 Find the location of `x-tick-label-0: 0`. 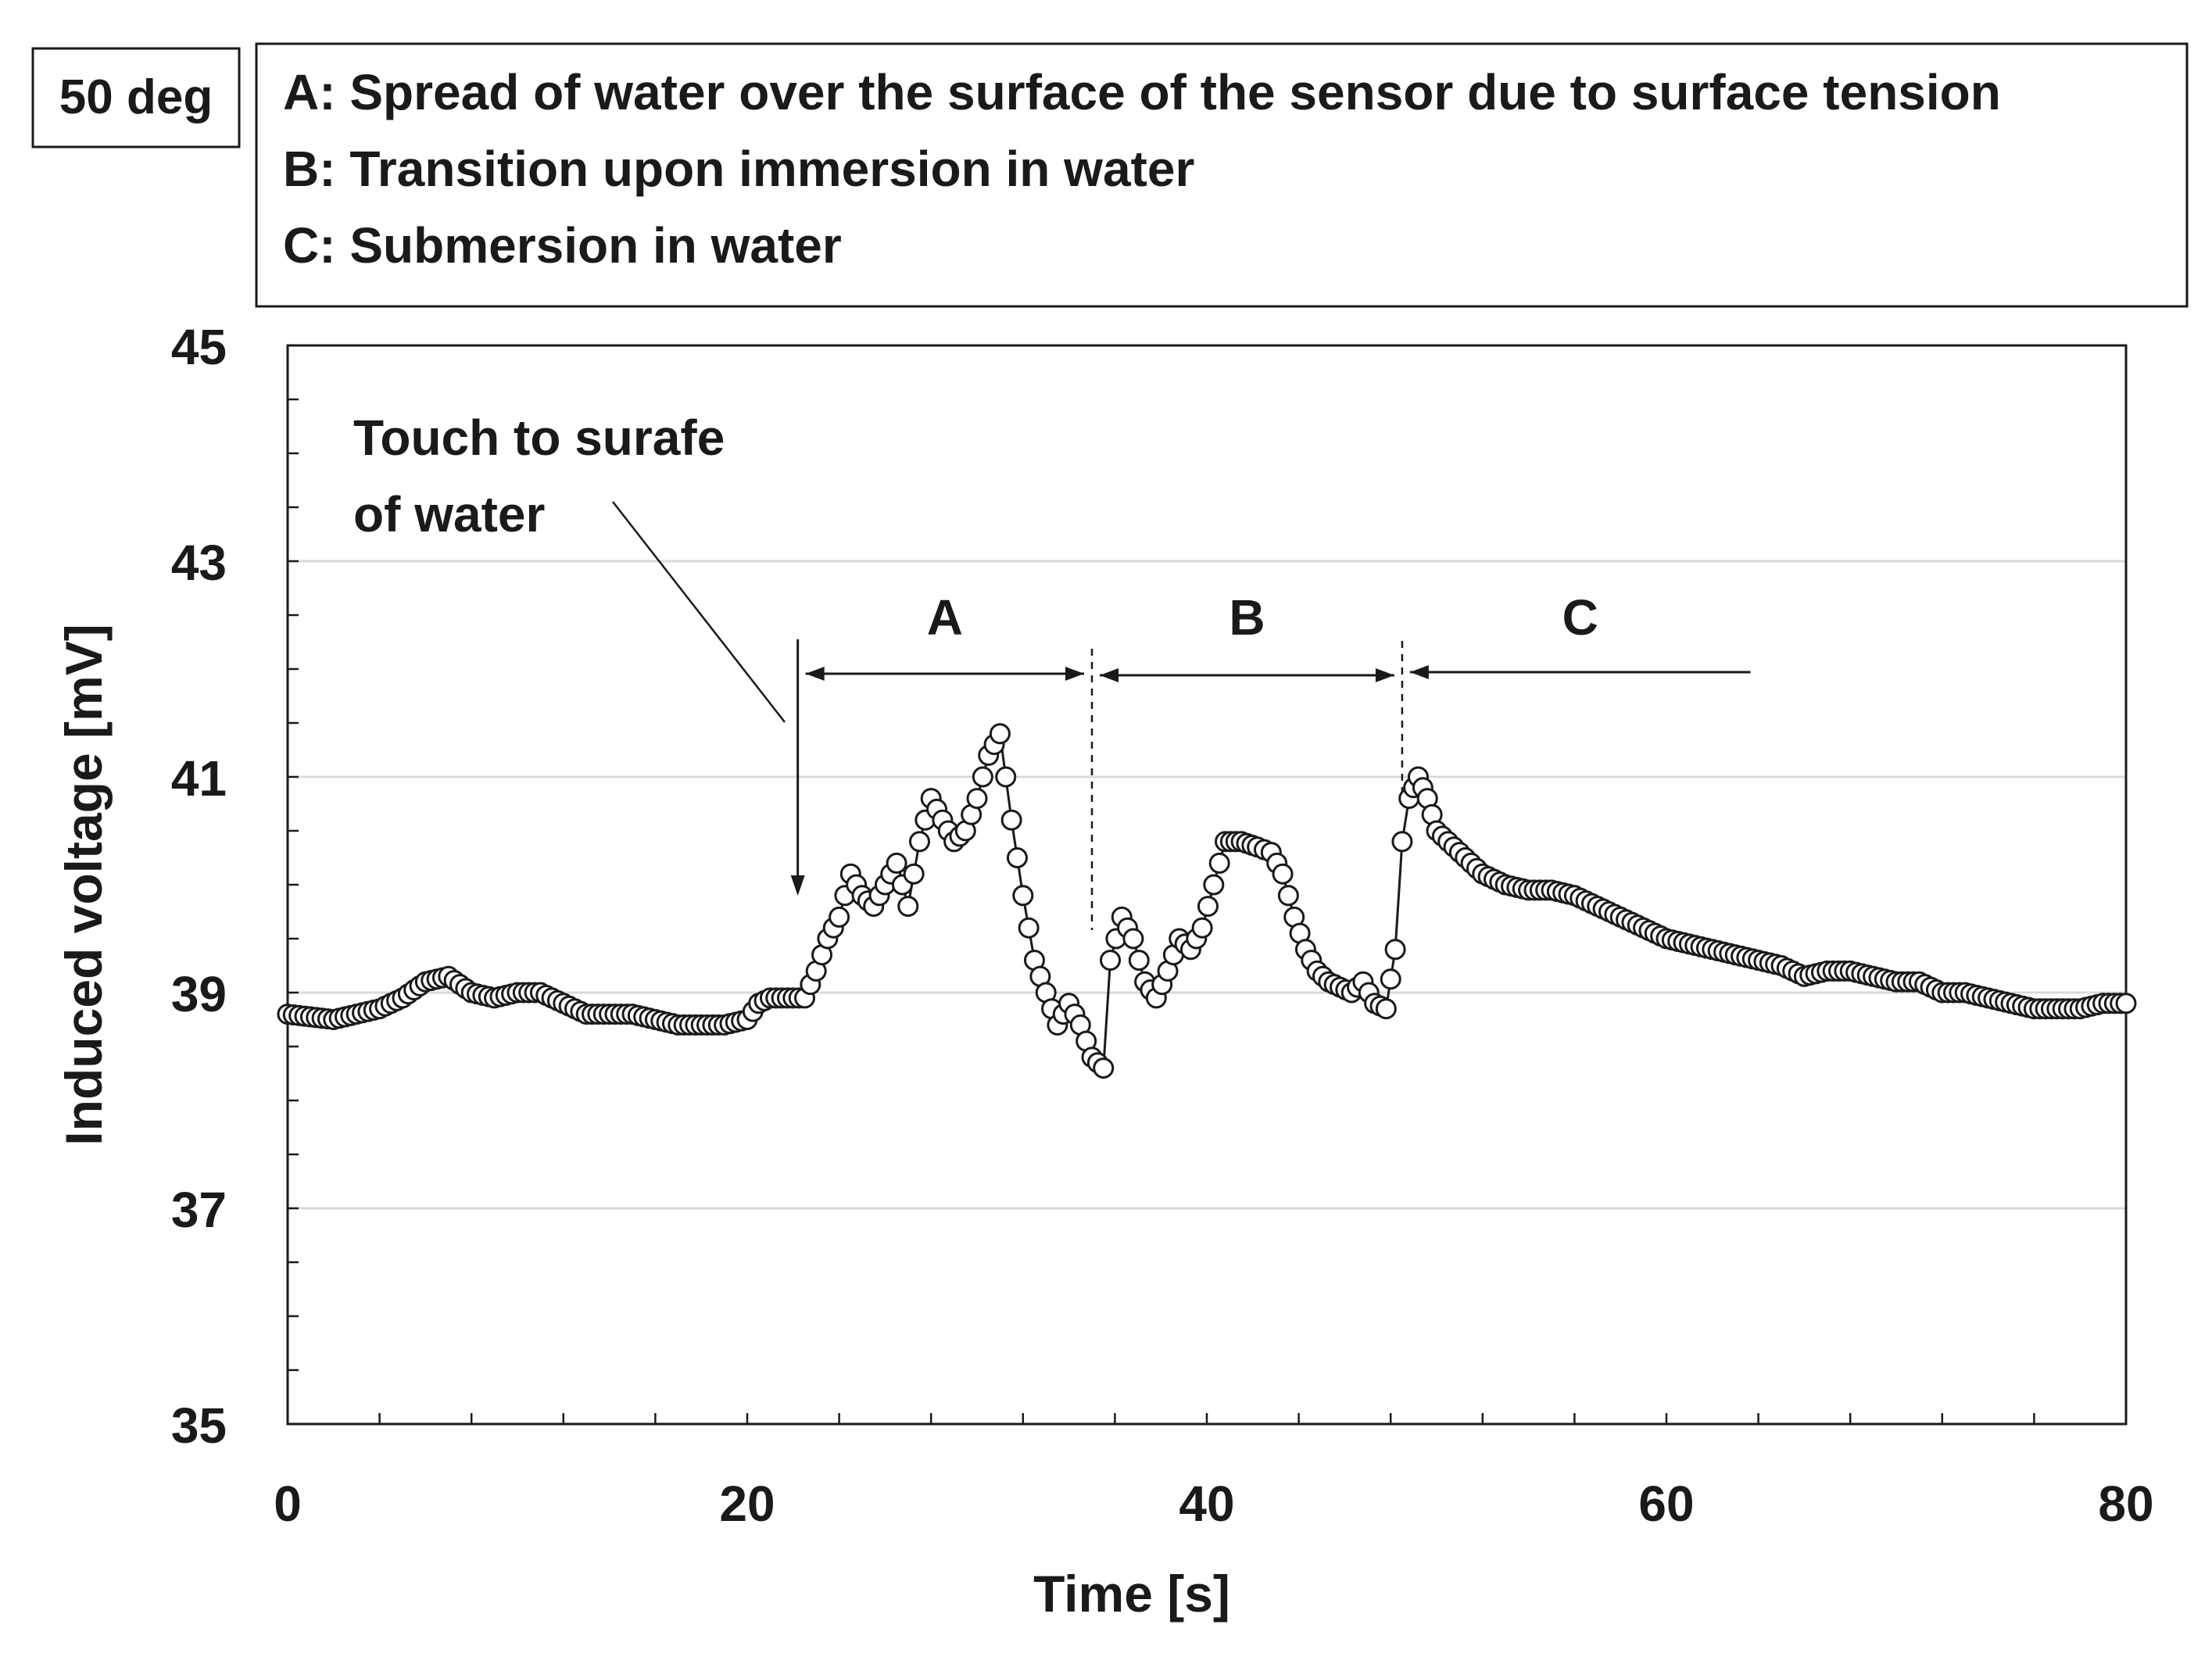

x-tick-label-0: 0 is located at coordinates (288, 1504).